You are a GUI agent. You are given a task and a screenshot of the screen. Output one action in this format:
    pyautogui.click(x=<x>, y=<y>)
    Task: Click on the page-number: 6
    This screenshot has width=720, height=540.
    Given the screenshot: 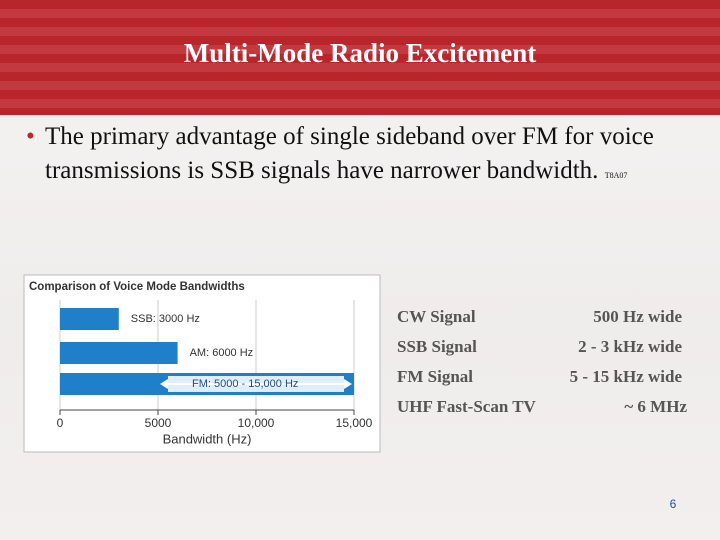 What is the action you would take?
    pyautogui.click(x=673, y=504)
    